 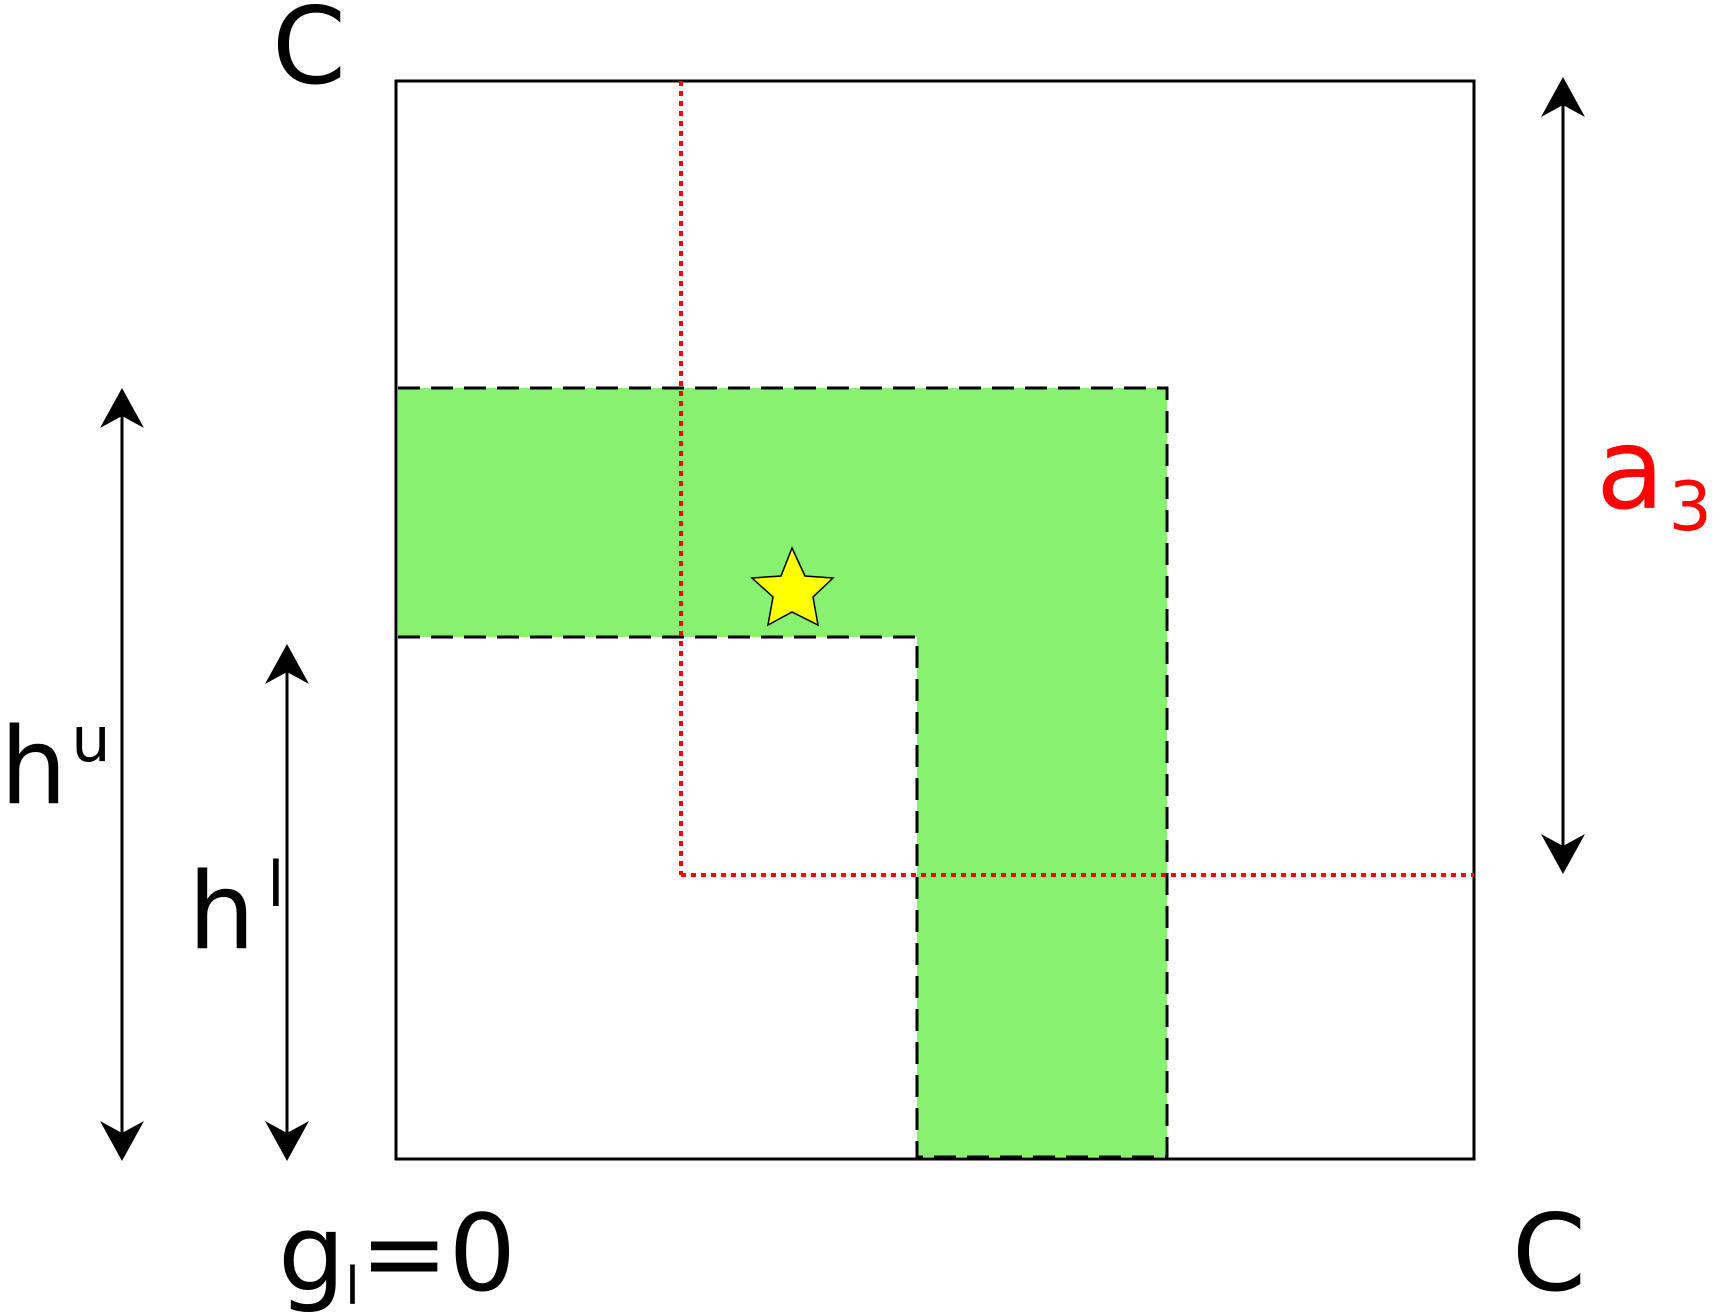 I want to click on label-top-left-c: C, so click(x=309, y=54).